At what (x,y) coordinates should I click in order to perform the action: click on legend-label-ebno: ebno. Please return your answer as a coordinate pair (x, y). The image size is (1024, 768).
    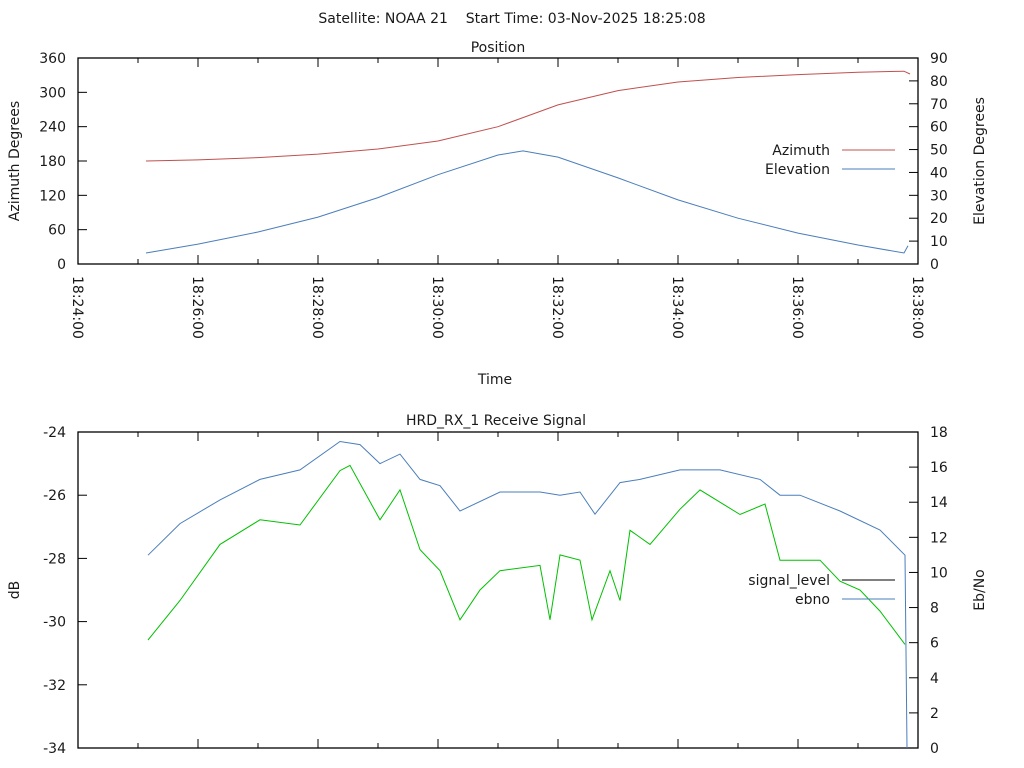
    Looking at the image, I should click on (812, 600).